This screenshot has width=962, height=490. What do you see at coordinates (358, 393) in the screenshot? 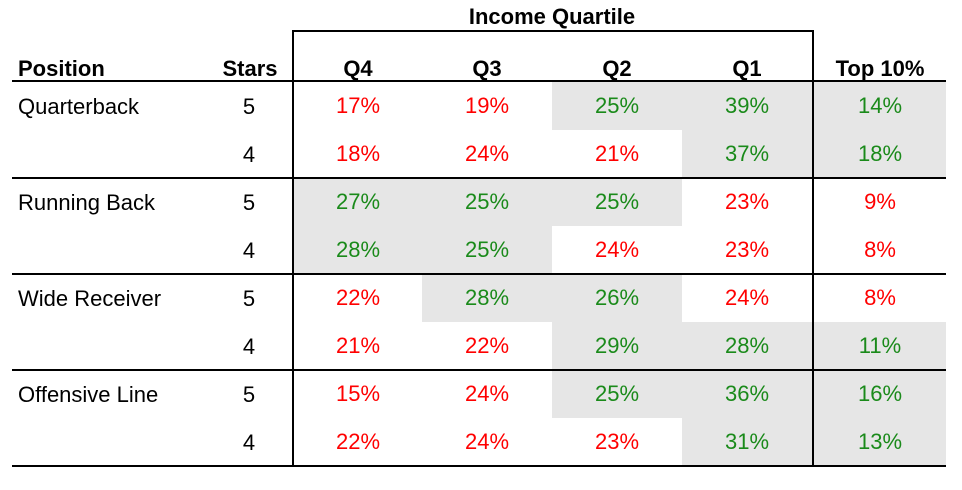
I see `value-cell: 15%` at bounding box center [358, 393].